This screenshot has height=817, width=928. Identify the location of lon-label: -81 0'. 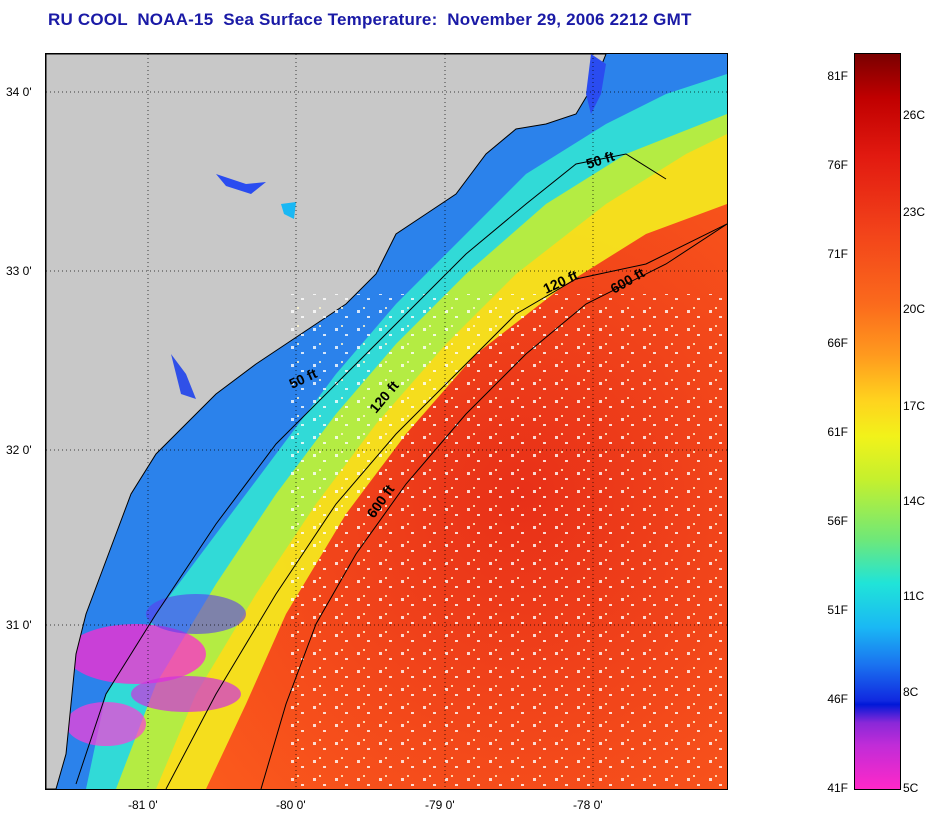
(143, 805).